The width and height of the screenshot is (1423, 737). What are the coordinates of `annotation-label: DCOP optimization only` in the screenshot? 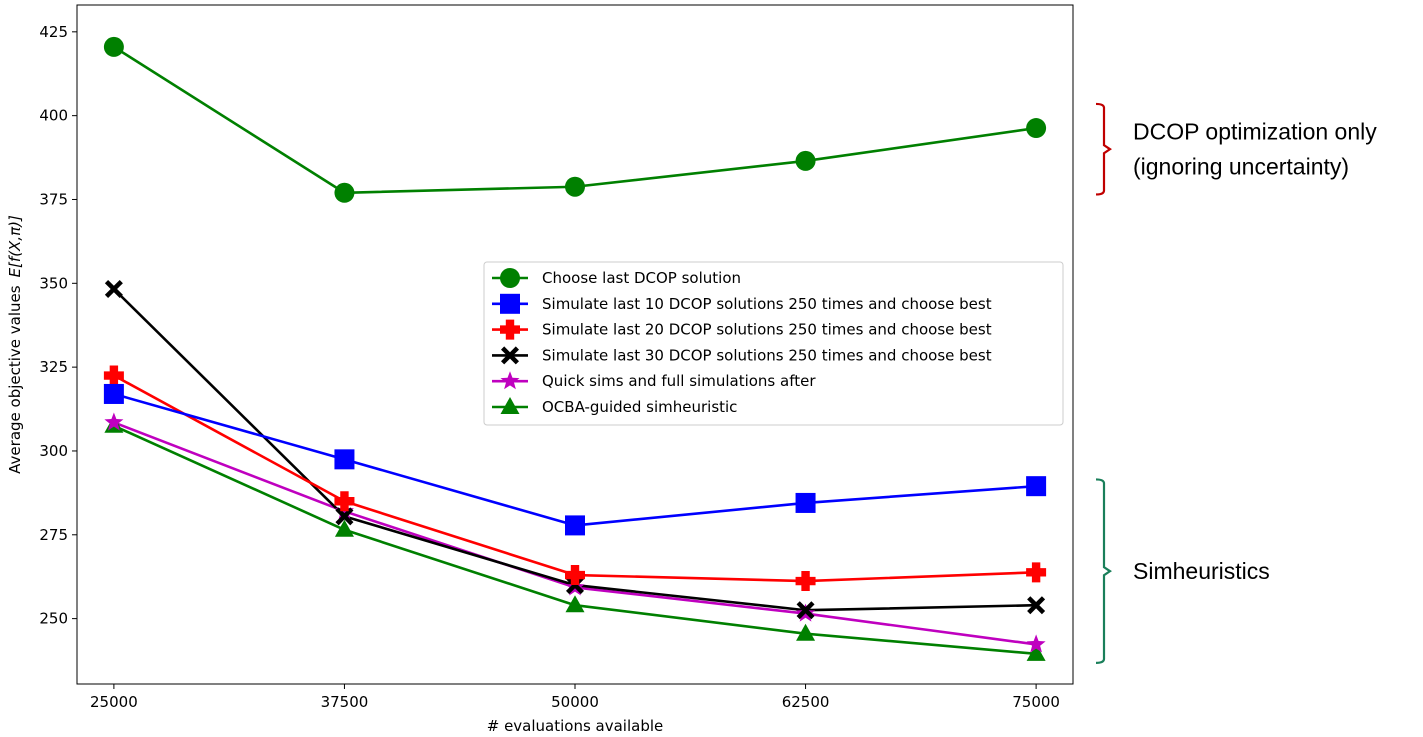 It's located at (1255, 132).